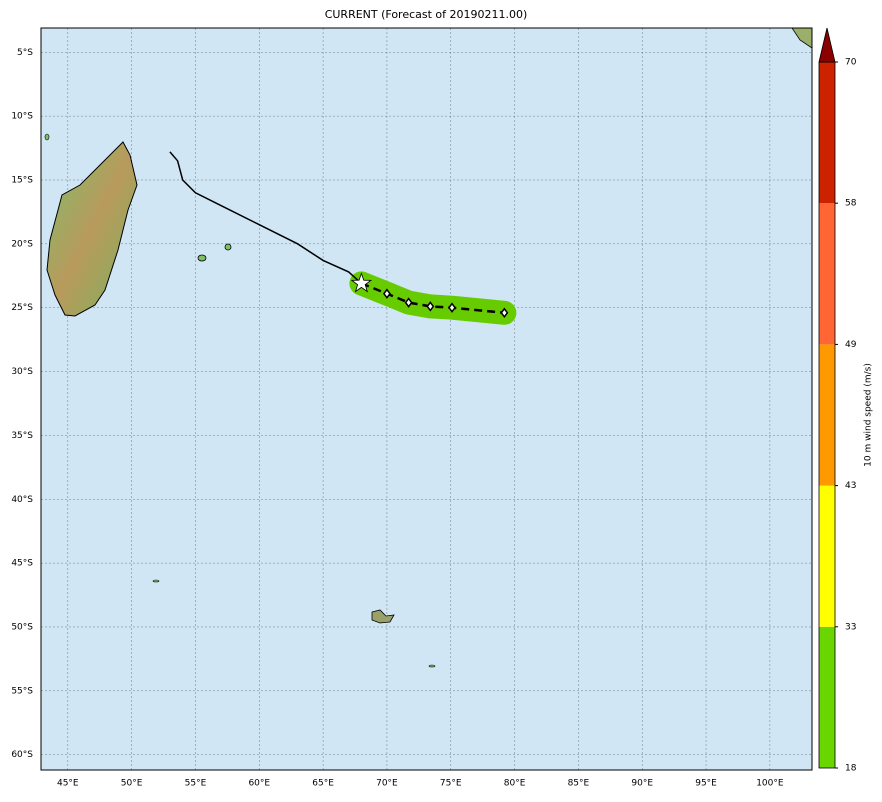 The width and height of the screenshot is (882, 802). Describe the element at coordinates (323, 784) in the screenshot. I see `lon-tick-label: 65°E` at that location.